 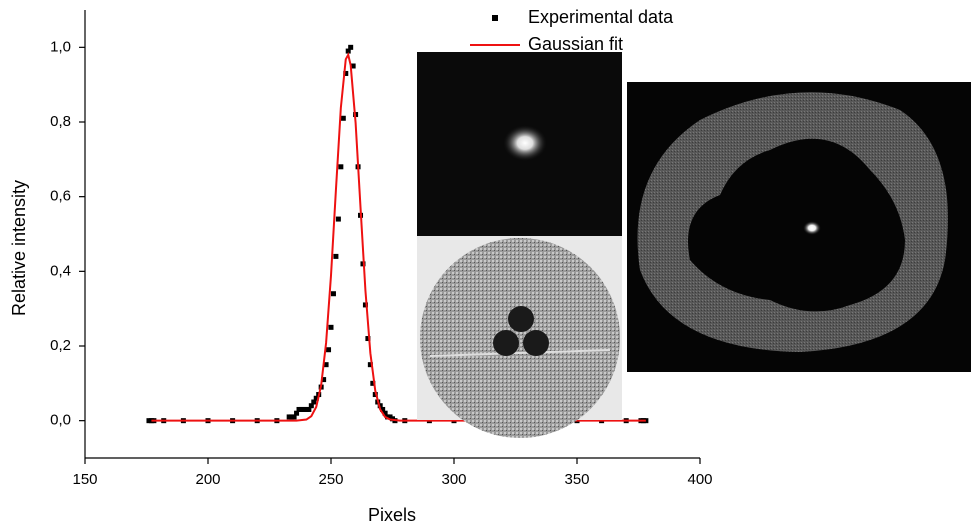 I want to click on x-tick-label: 150, so click(x=84, y=479).